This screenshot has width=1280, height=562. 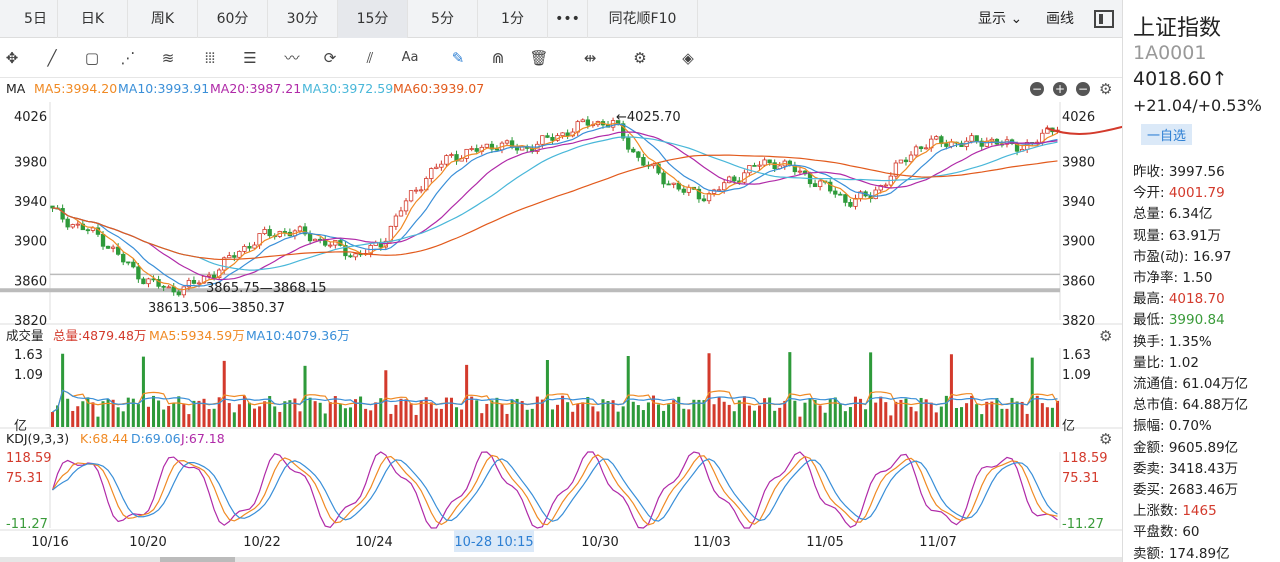 What do you see at coordinates (1078, 281) in the screenshot?
I see `price-tick-right: 3860` at bounding box center [1078, 281].